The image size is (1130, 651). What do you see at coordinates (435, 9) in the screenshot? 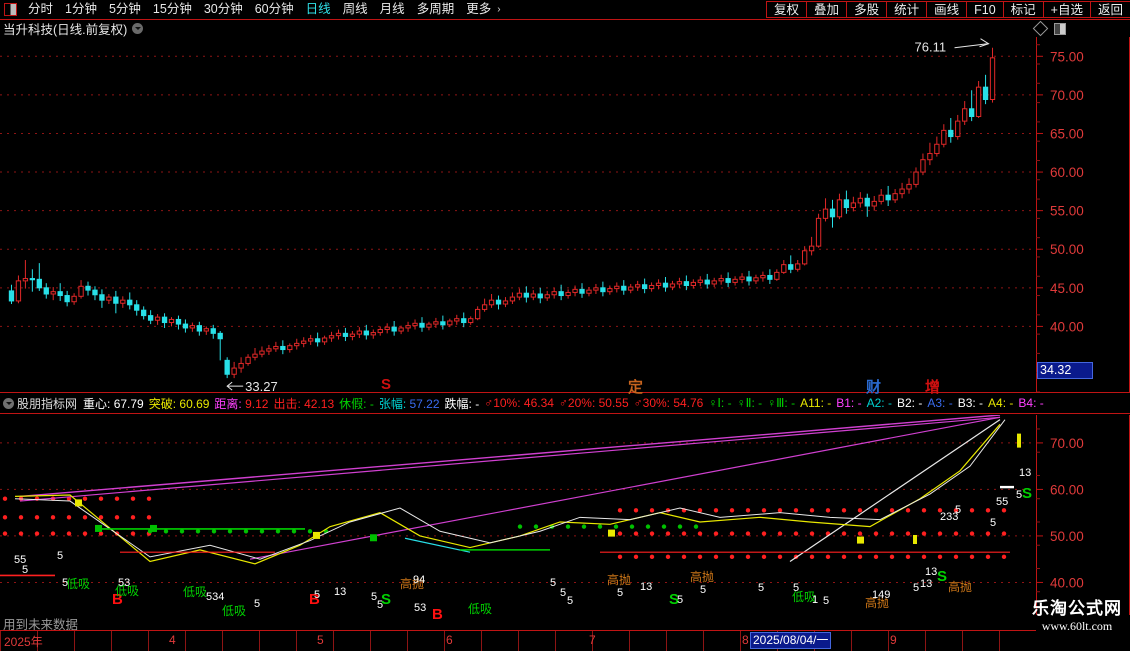
I see `period-9: 多周期` at bounding box center [435, 9].